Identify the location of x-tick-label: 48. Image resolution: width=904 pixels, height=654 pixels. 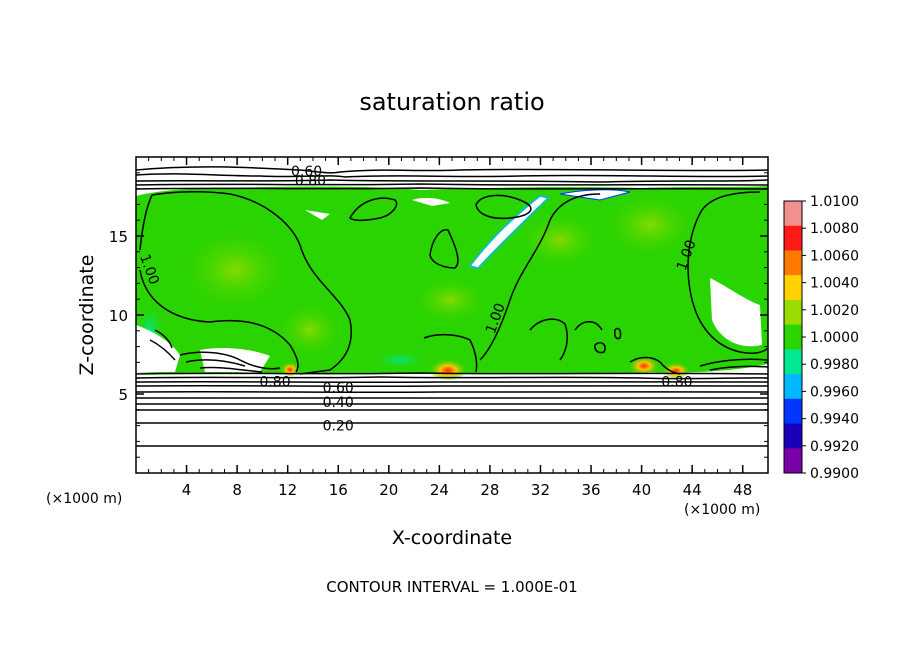
(742, 490).